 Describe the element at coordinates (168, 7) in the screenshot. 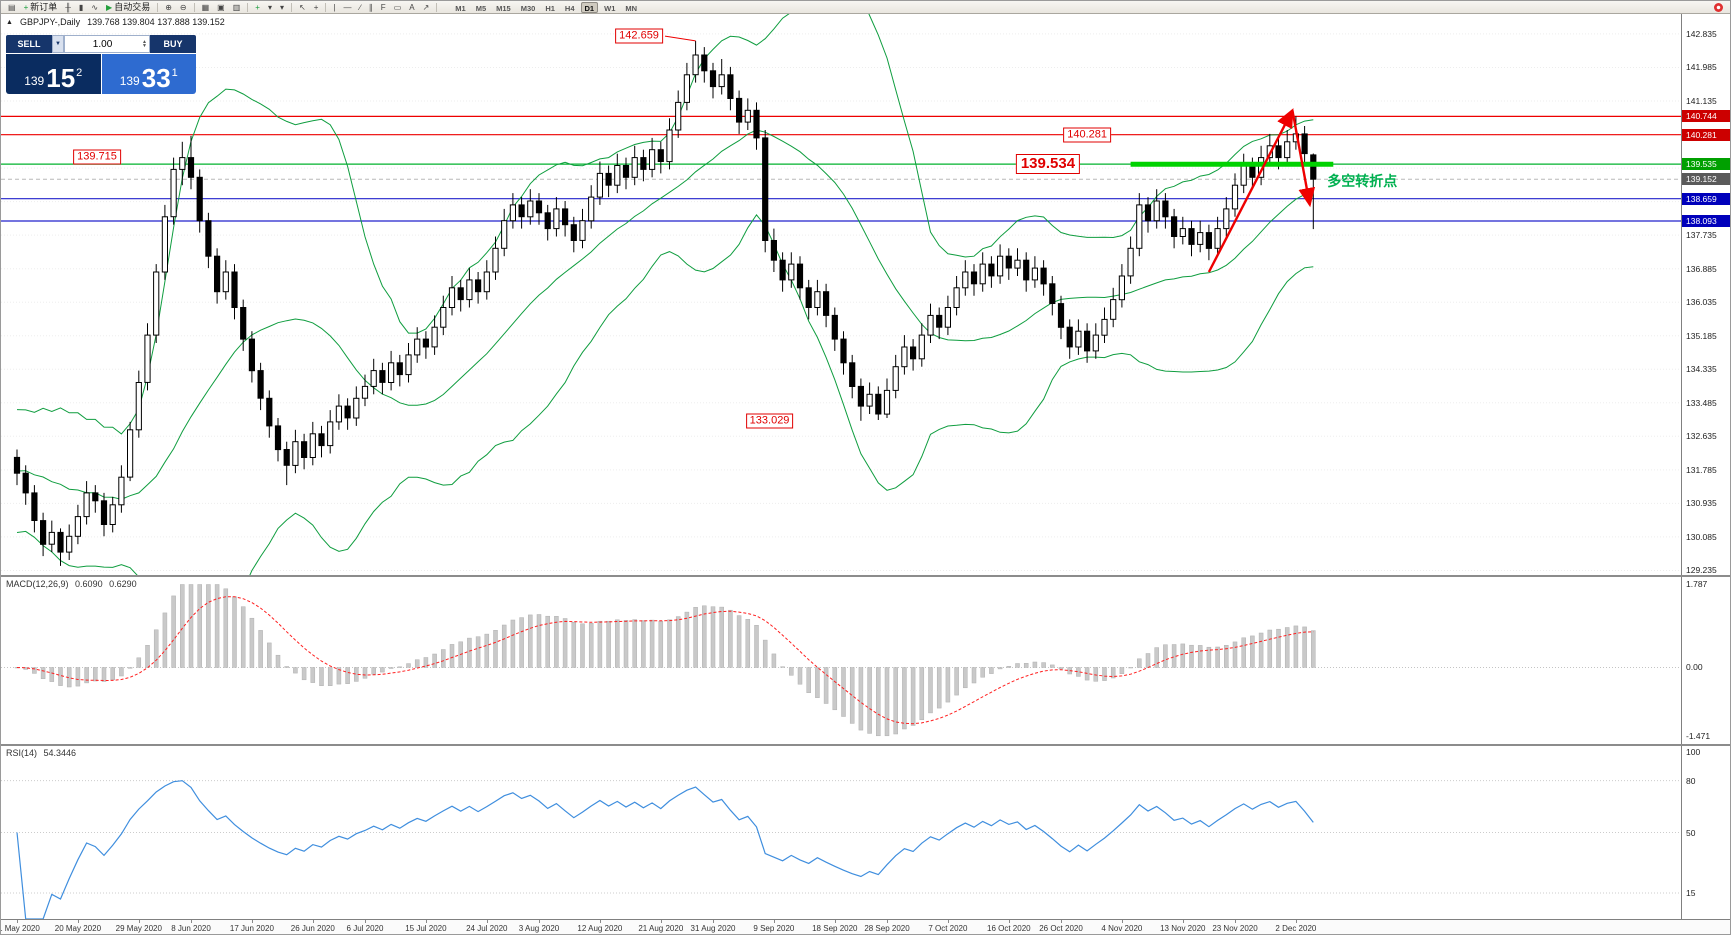

I see `zoom-in-icon: ⊕` at that location.